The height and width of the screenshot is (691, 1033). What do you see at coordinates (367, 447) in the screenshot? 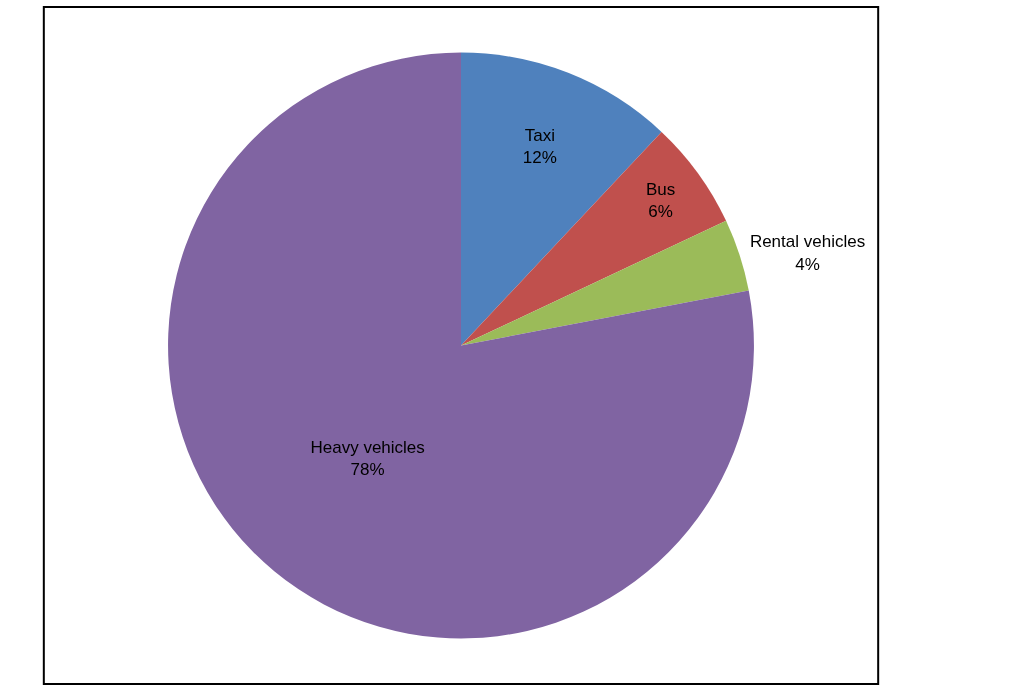
I see `slice-label: Heavy vehicles` at bounding box center [367, 447].